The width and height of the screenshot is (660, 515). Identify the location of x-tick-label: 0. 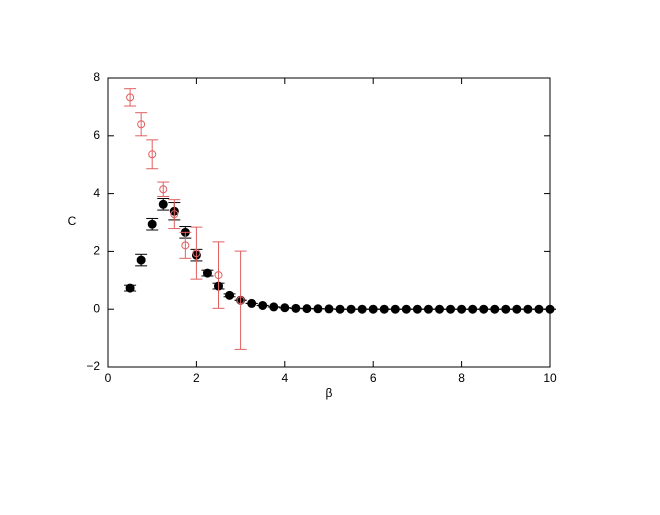
(108, 378).